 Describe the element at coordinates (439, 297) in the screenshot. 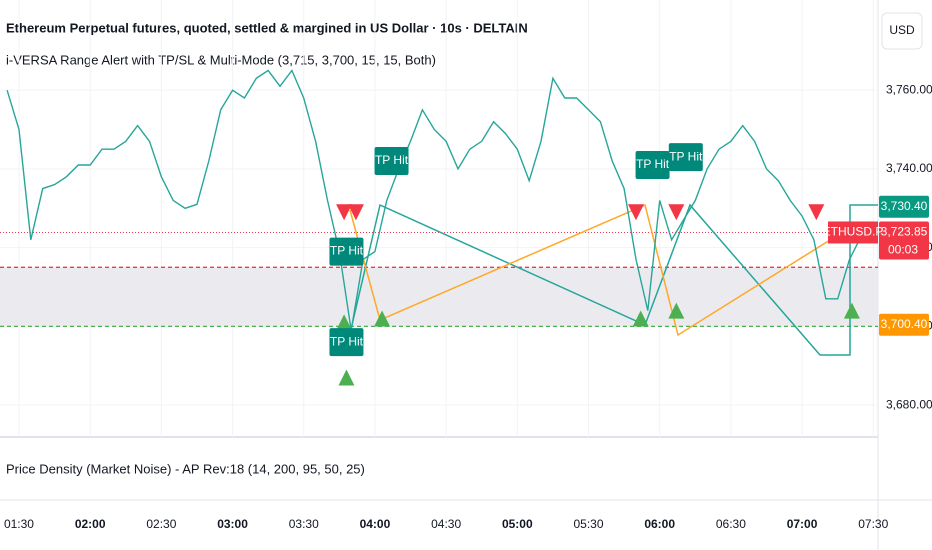

I see `range-zone` at that location.